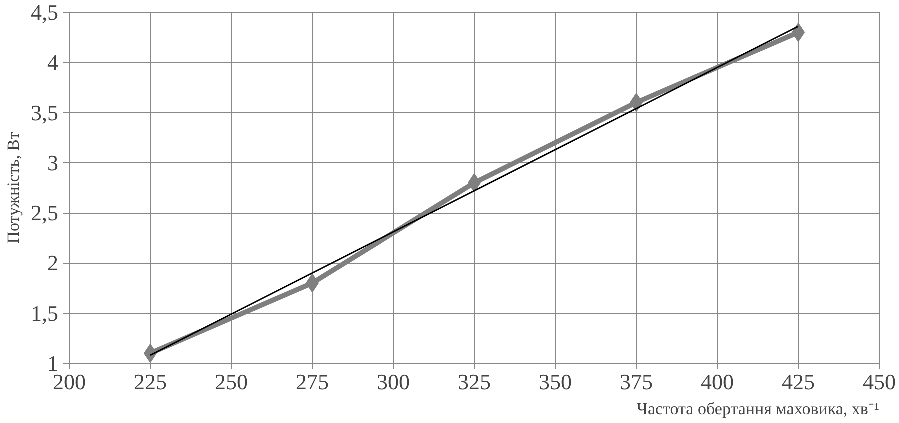  What do you see at coordinates (44, 113) in the screenshot?
I see `y-tick-label: 3,5` at bounding box center [44, 113].